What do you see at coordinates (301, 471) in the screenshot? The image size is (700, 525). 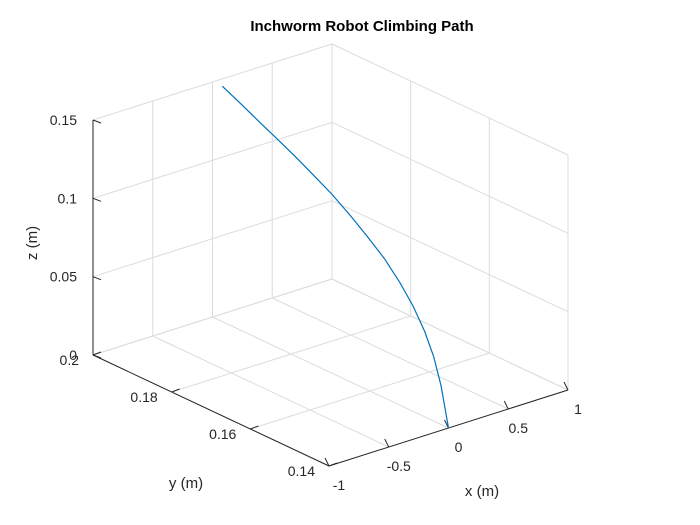 I see `y-tick-label: 0.14` at bounding box center [301, 471].